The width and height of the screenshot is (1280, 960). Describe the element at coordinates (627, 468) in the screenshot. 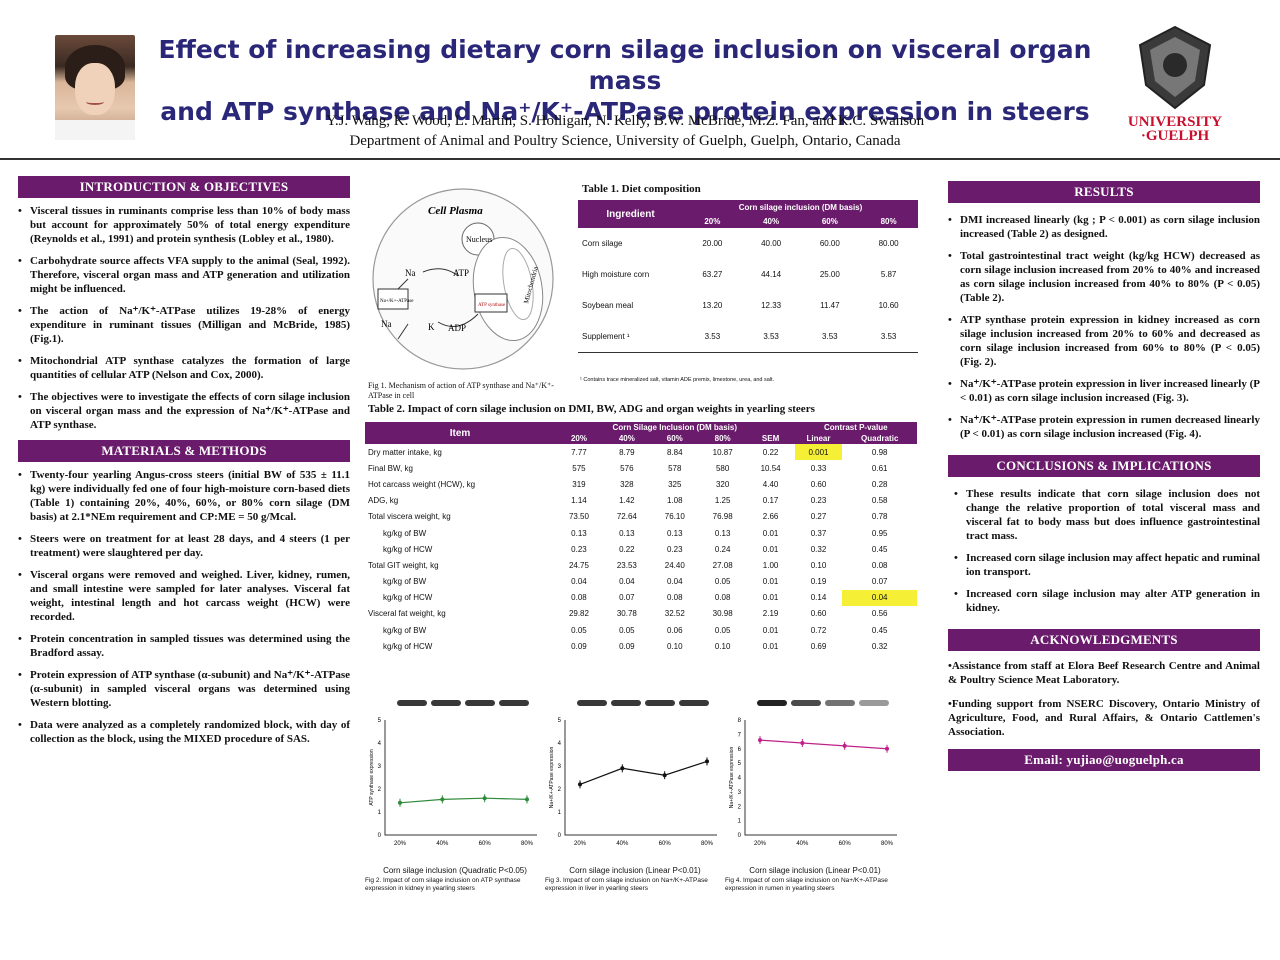

I see `table-cell: 576` at that location.